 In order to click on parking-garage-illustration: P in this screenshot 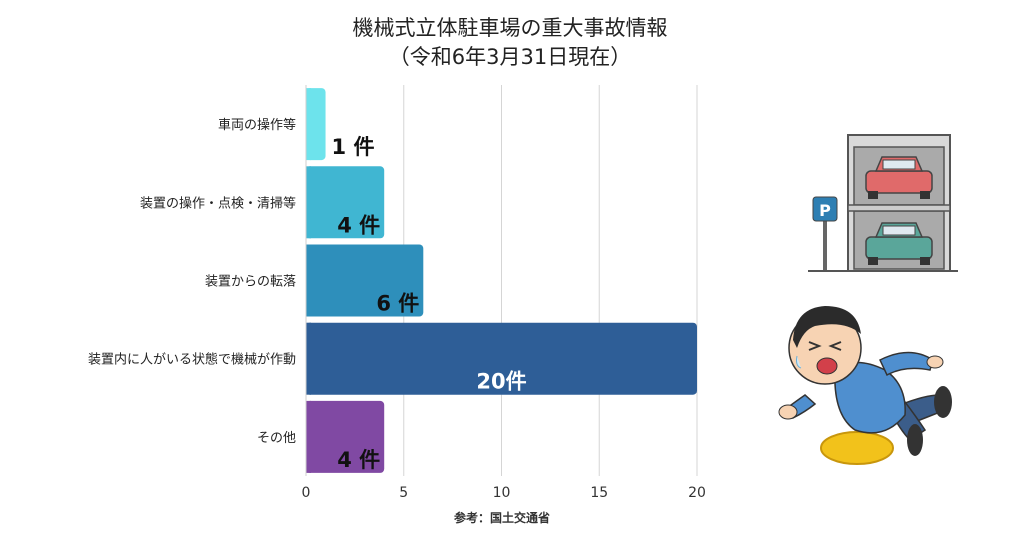, I will do `click(883, 203)`.